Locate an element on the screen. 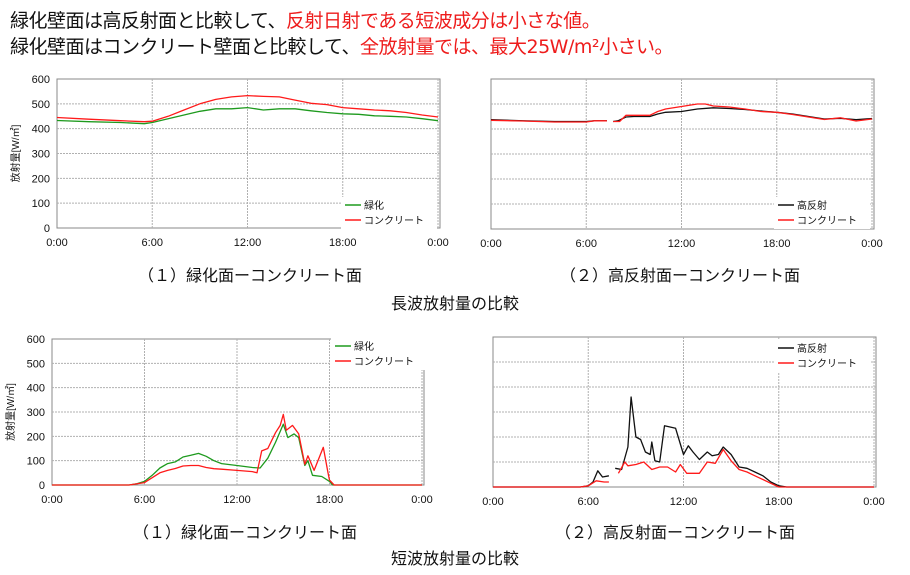 The width and height of the screenshot is (910, 575). headline-2-red: 全放射量では、最大25W/m²小さい。 is located at coordinates (516, 47).